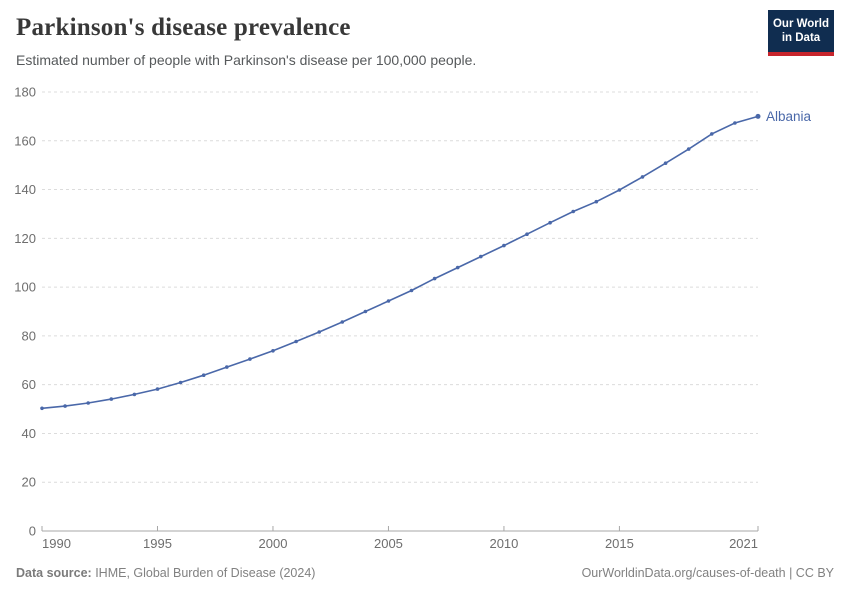 The width and height of the screenshot is (850, 600). Describe the element at coordinates (32, 531) in the screenshot. I see `y-tick-label: 0` at that location.